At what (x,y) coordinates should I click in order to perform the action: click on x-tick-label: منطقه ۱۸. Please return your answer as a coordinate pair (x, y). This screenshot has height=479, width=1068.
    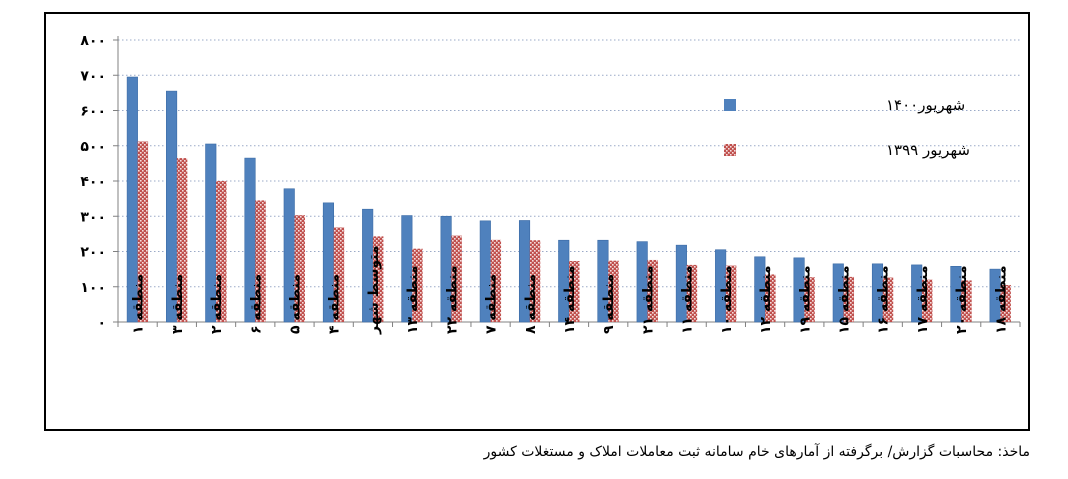
    Looking at the image, I should click on (1001, 299).